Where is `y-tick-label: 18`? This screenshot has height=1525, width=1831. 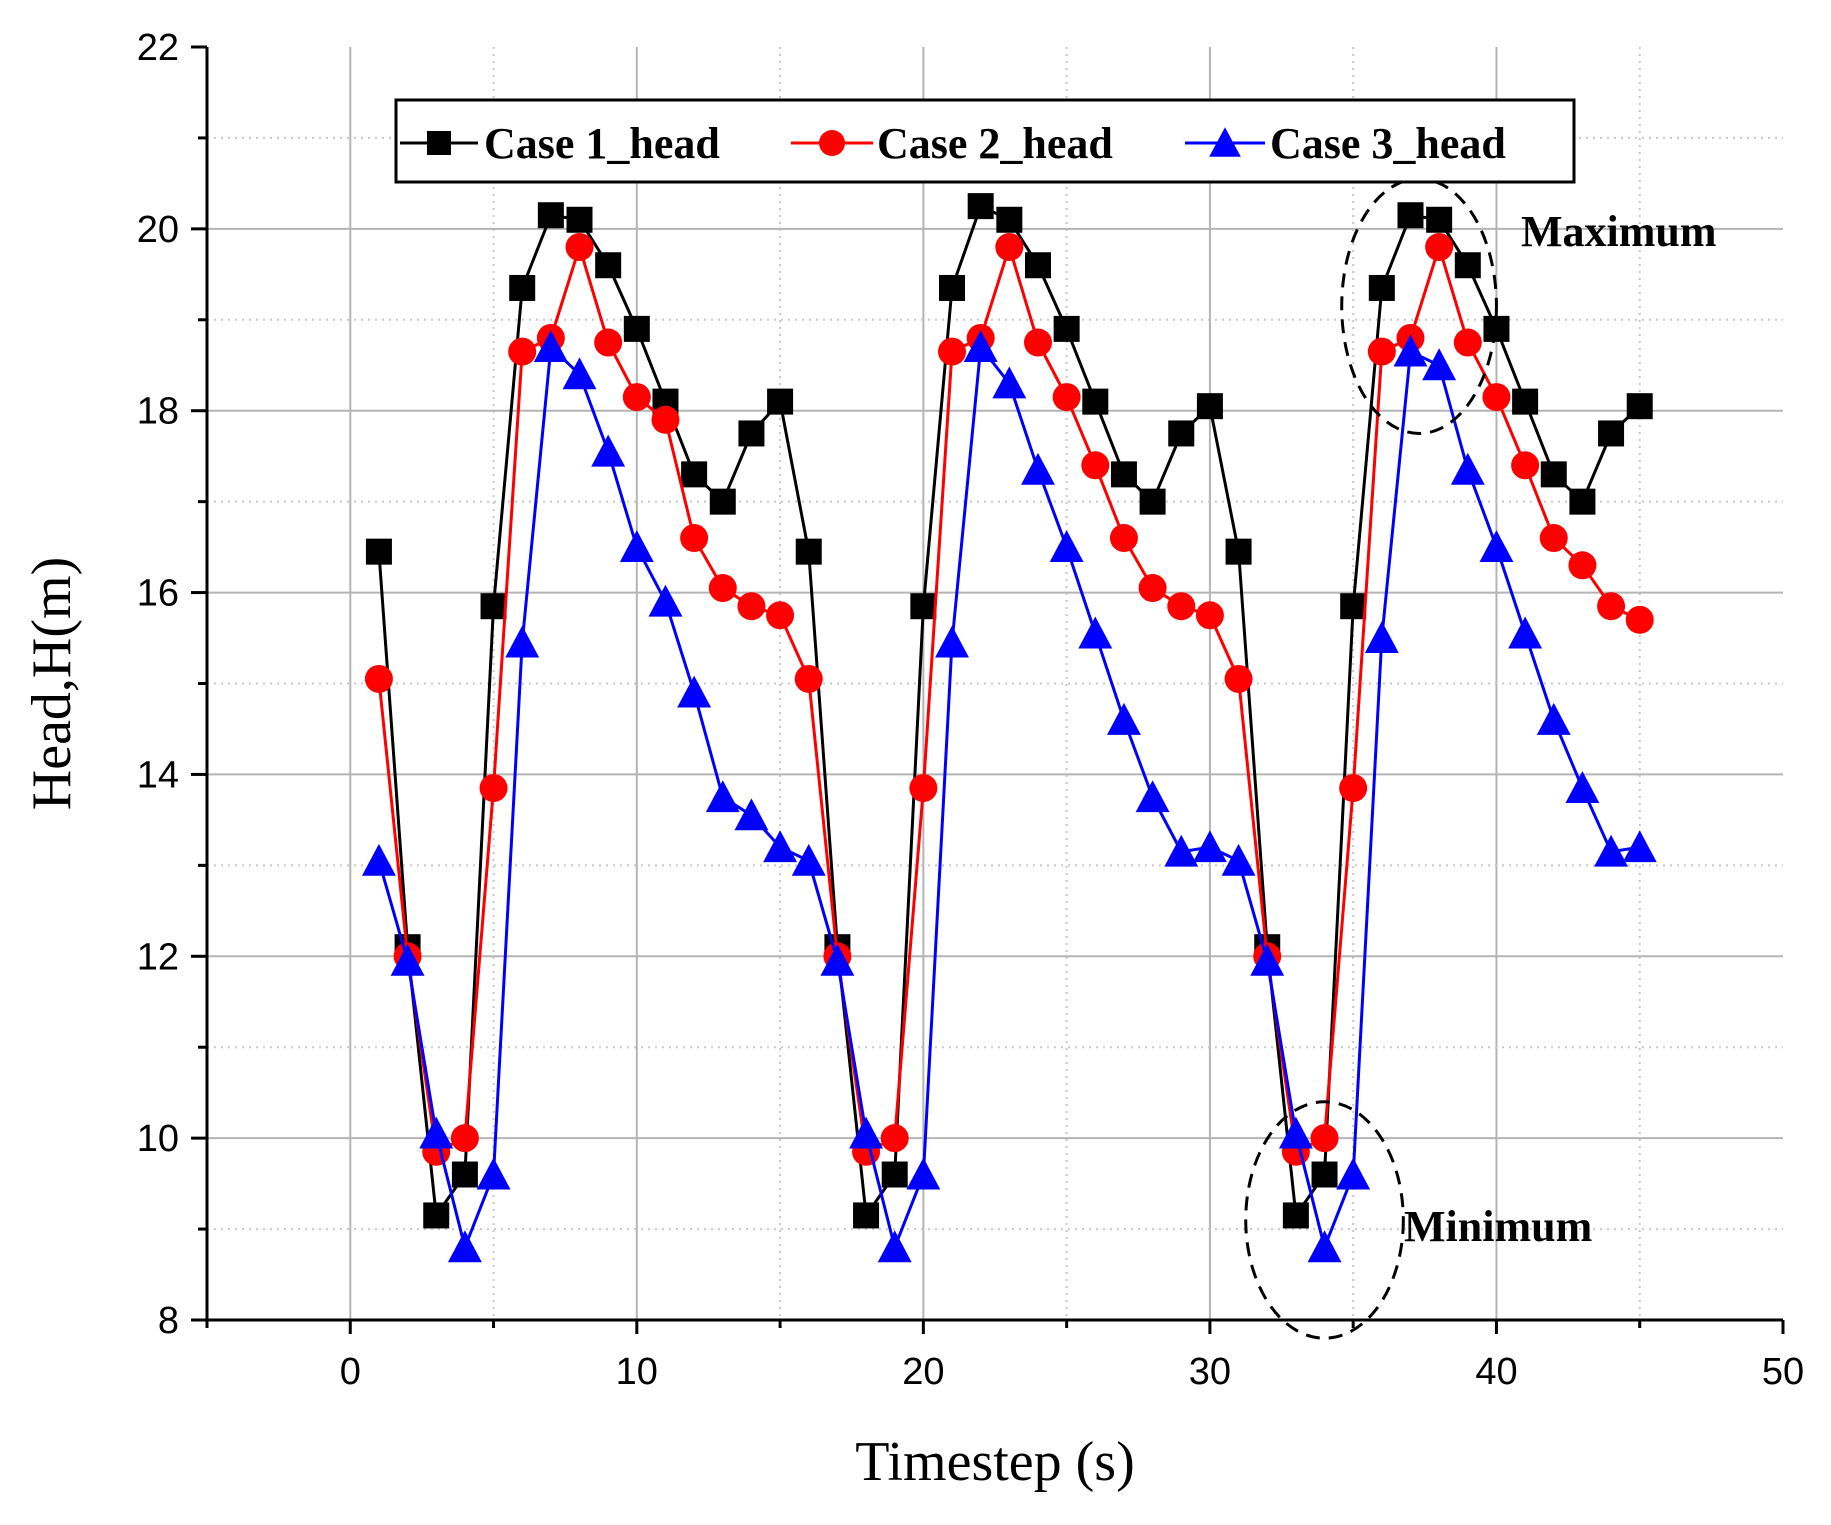 y-tick-label: 18 is located at coordinates (158, 412).